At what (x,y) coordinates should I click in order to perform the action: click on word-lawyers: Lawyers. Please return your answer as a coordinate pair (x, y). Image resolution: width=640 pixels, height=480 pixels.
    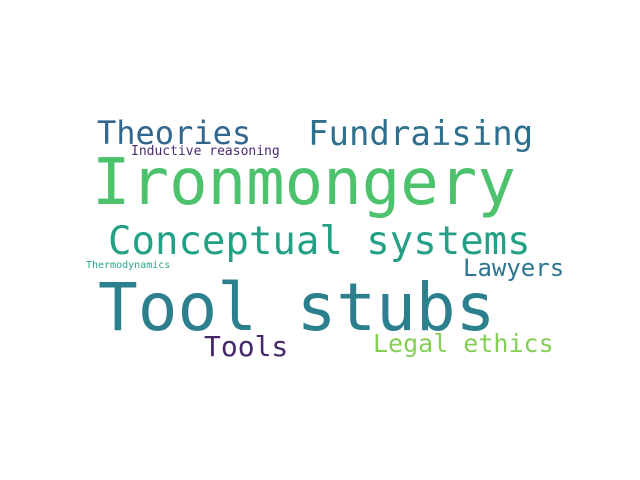
    Looking at the image, I should click on (514, 268).